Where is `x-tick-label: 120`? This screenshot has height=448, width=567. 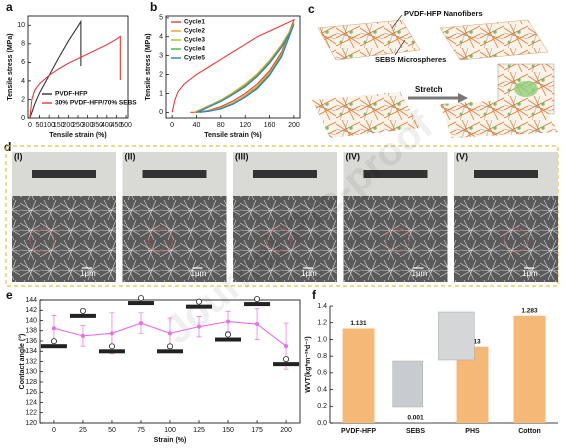 x-tick-label: 120 is located at coordinates (245, 125).